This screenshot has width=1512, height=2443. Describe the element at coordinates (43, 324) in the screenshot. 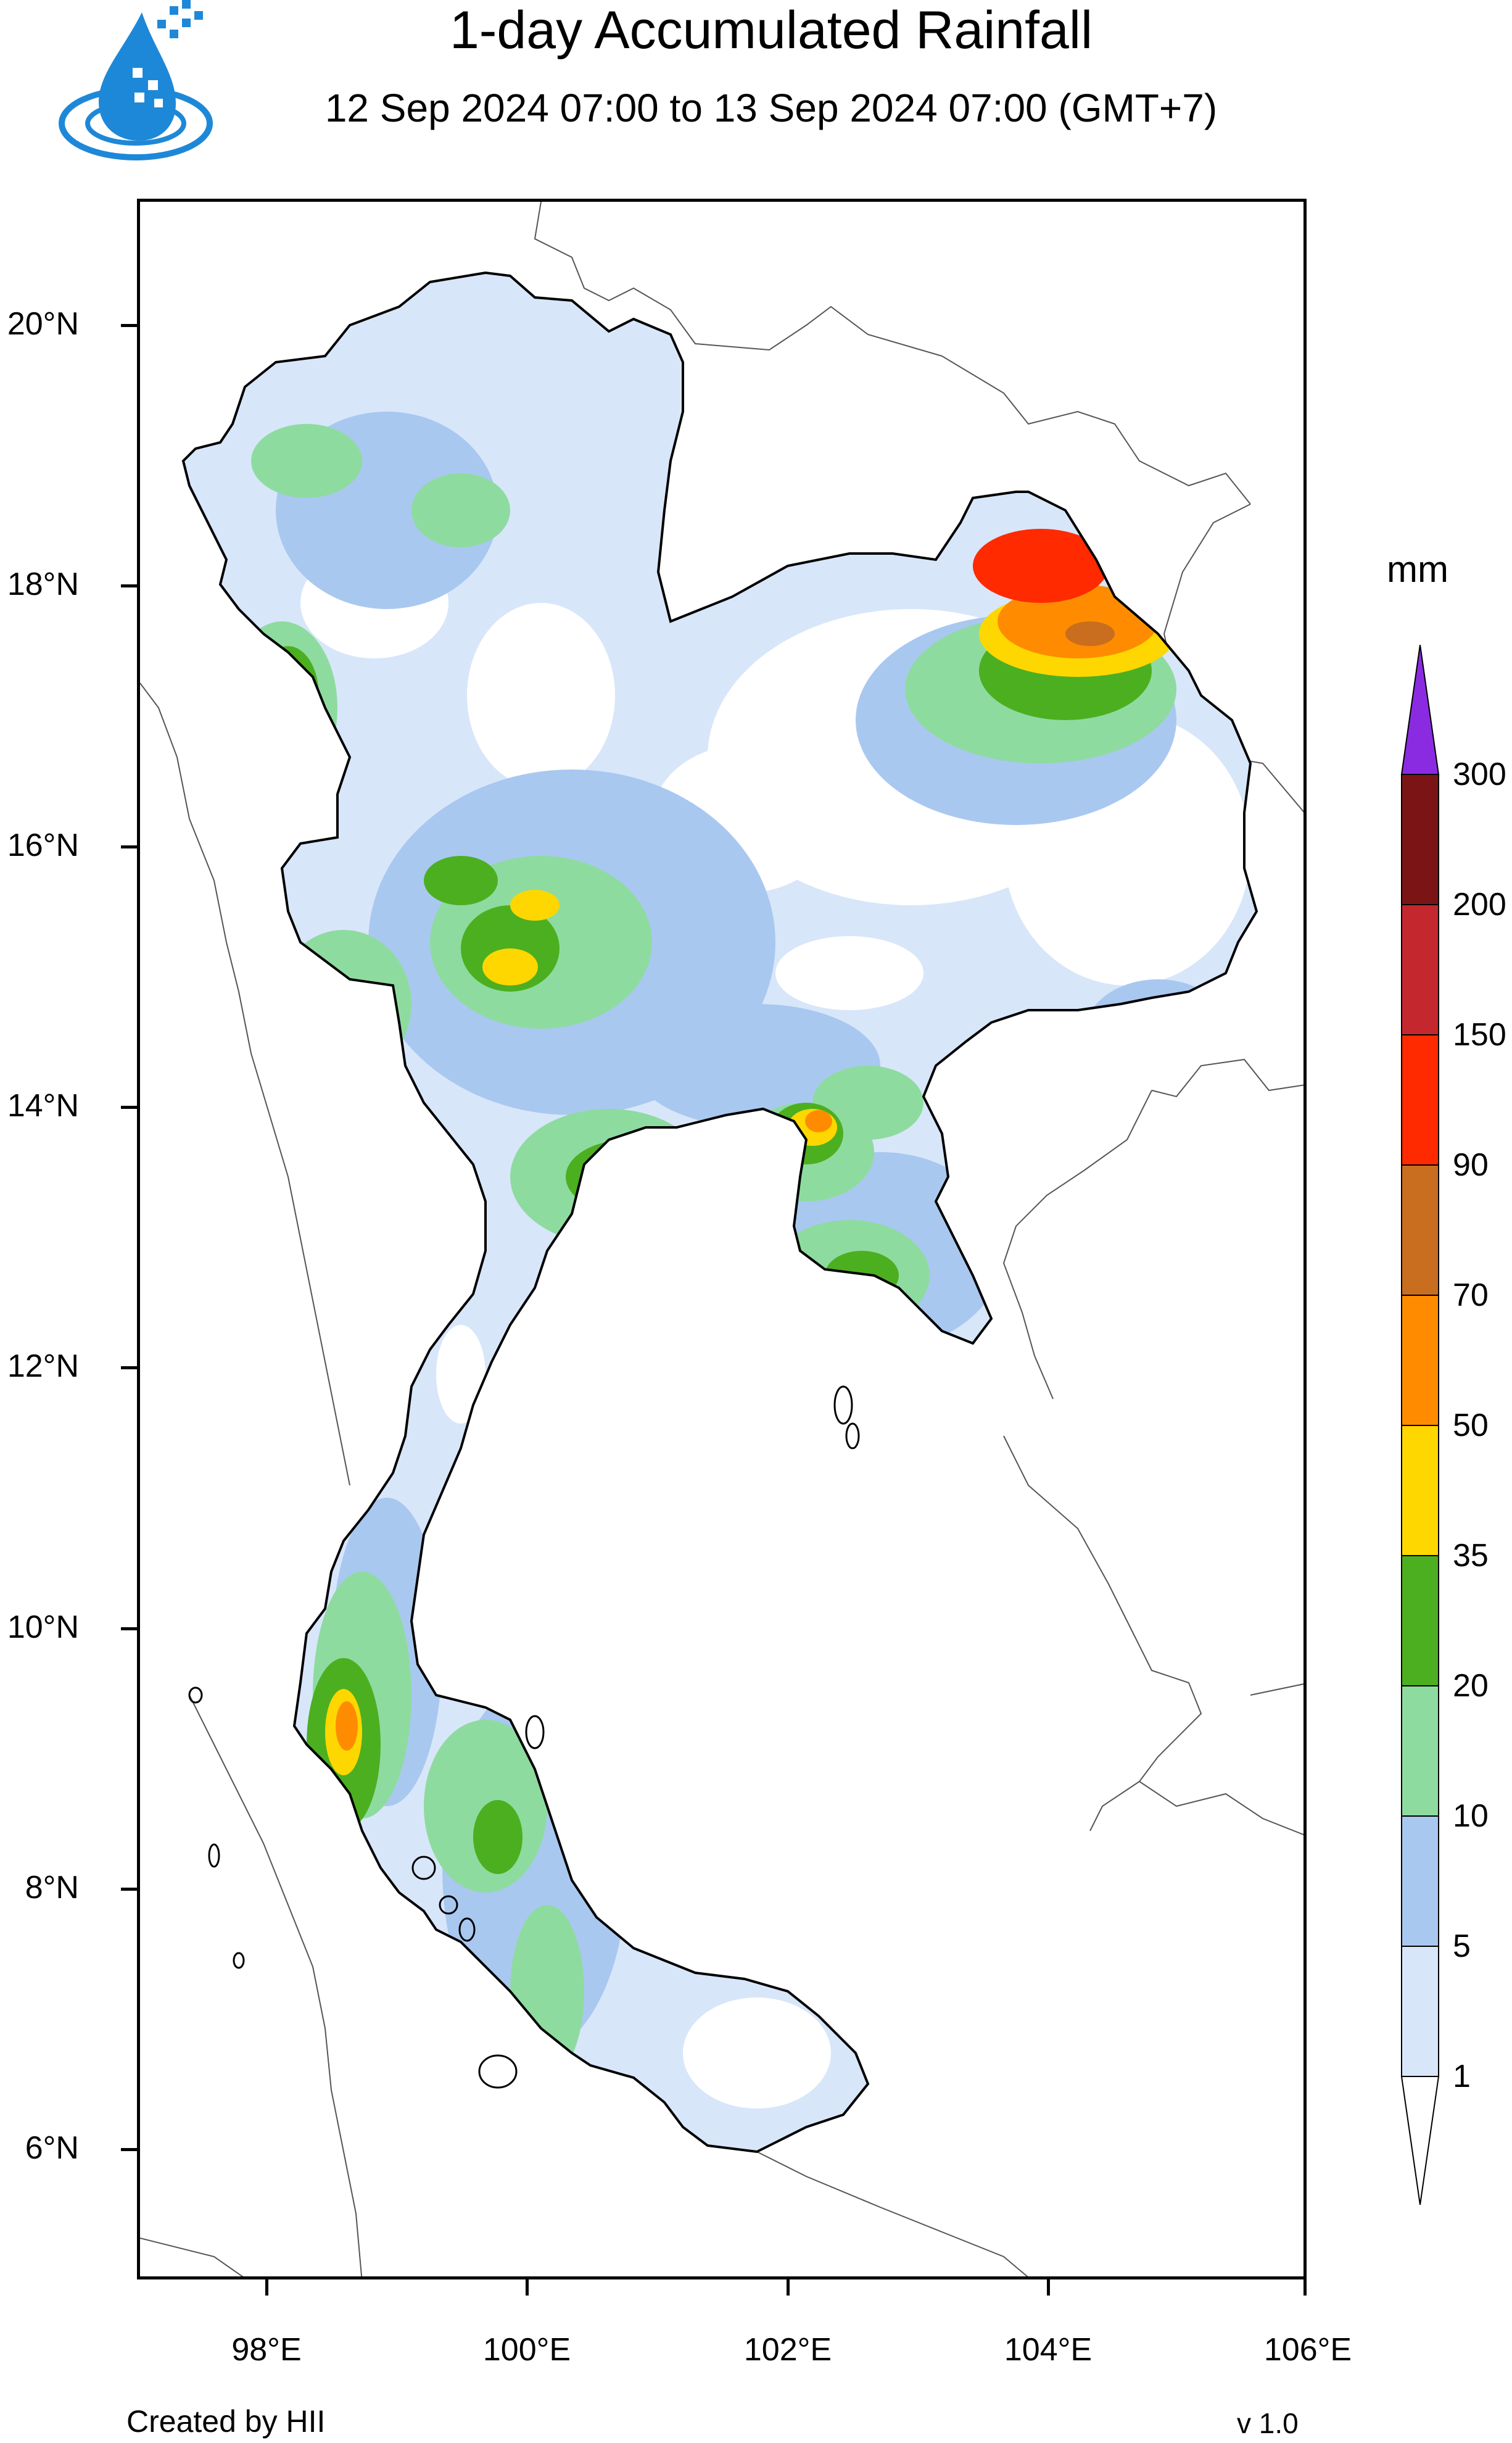

I see `lat-label-20n: 20°N` at that location.